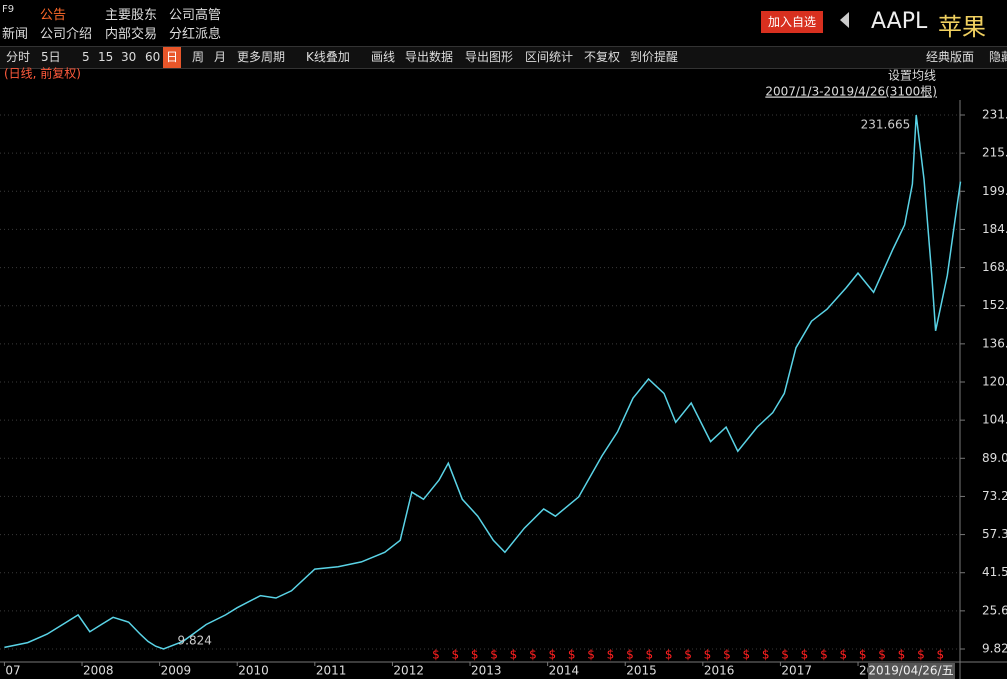 The height and width of the screenshot is (679, 1007). What do you see at coordinates (994, 534) in the screenshot?
I see `y-tick-label: 57.361` at bounding box center [994, 534].